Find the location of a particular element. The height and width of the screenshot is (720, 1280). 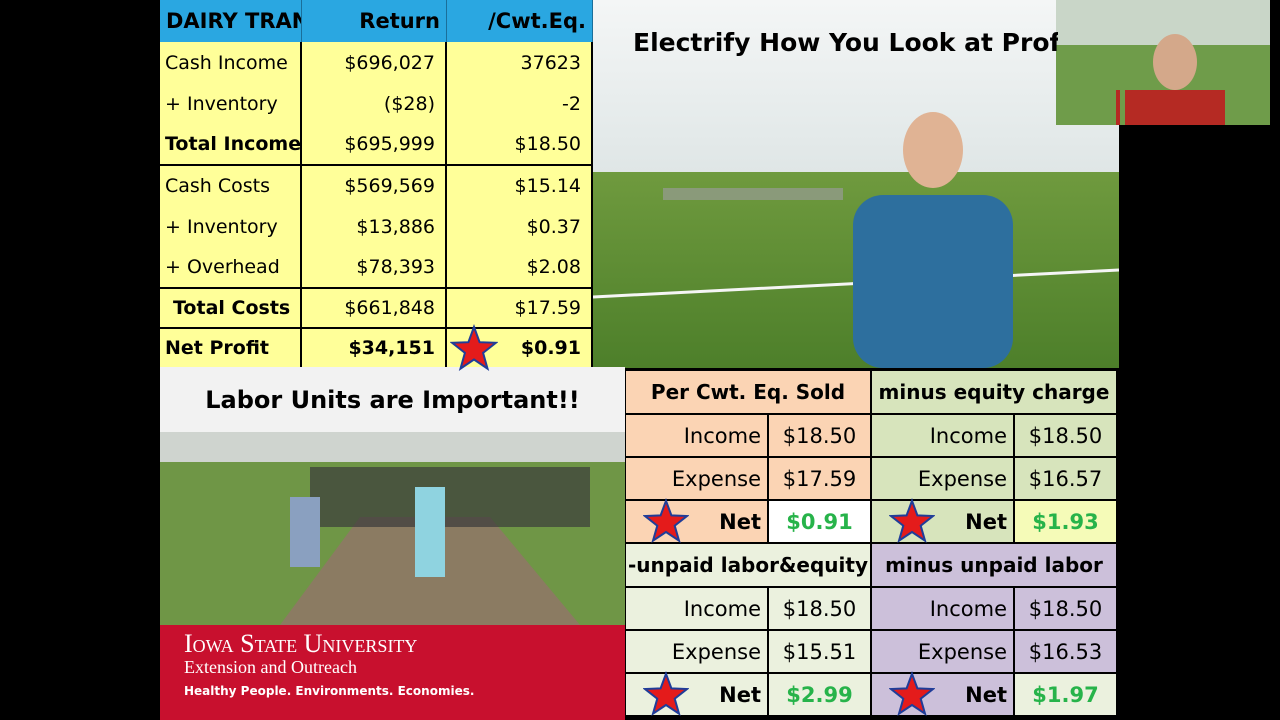

table-cell: $661,848 is located at coordinates (374, 307).